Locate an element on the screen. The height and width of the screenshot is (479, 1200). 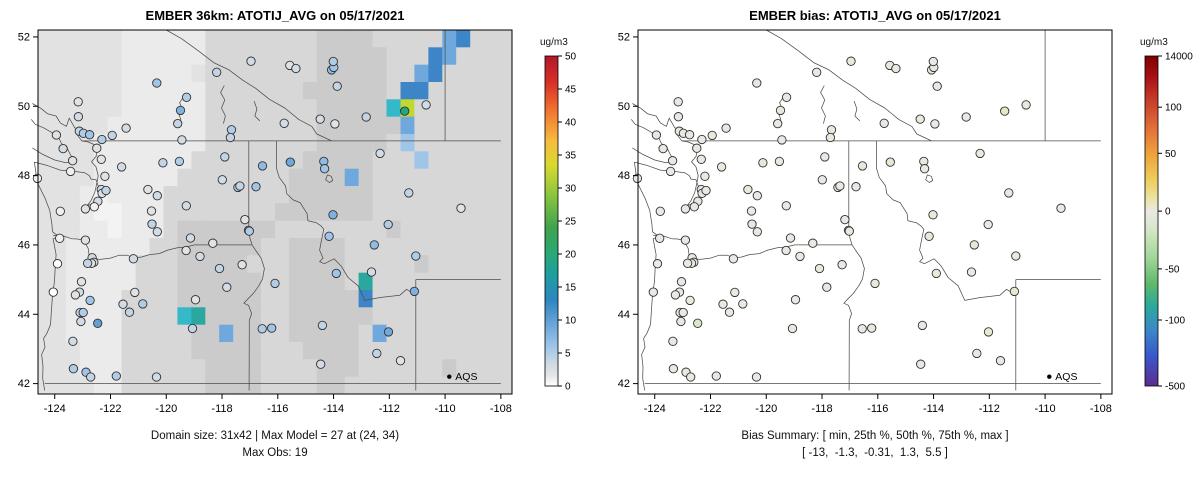
x-tick-label: -118 is located at coordinates (221, 409).